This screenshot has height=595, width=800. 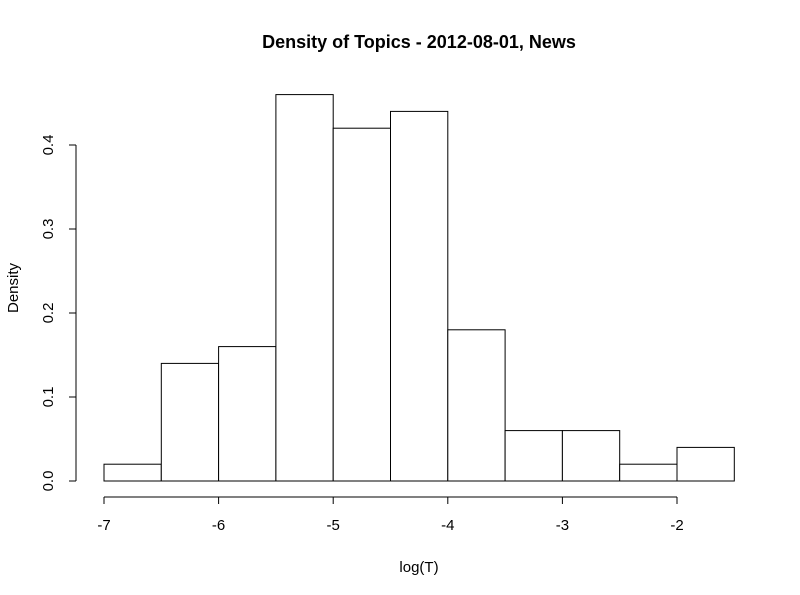 I want to click on y-tick-label-0: 0.0, so click(x=48, y=481).